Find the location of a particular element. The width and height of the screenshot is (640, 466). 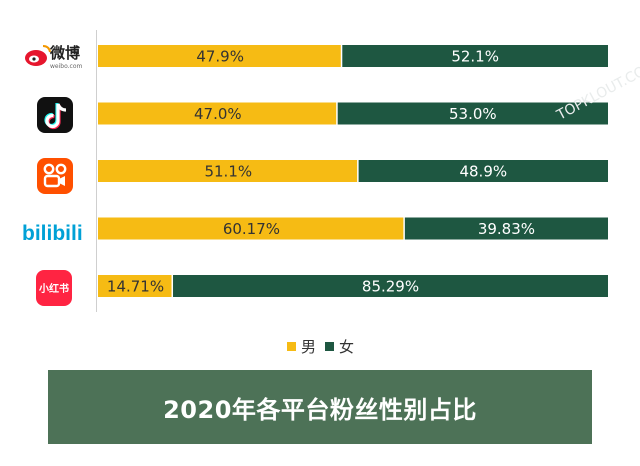

legend-swatch-female is located at coordinates (329, 346).